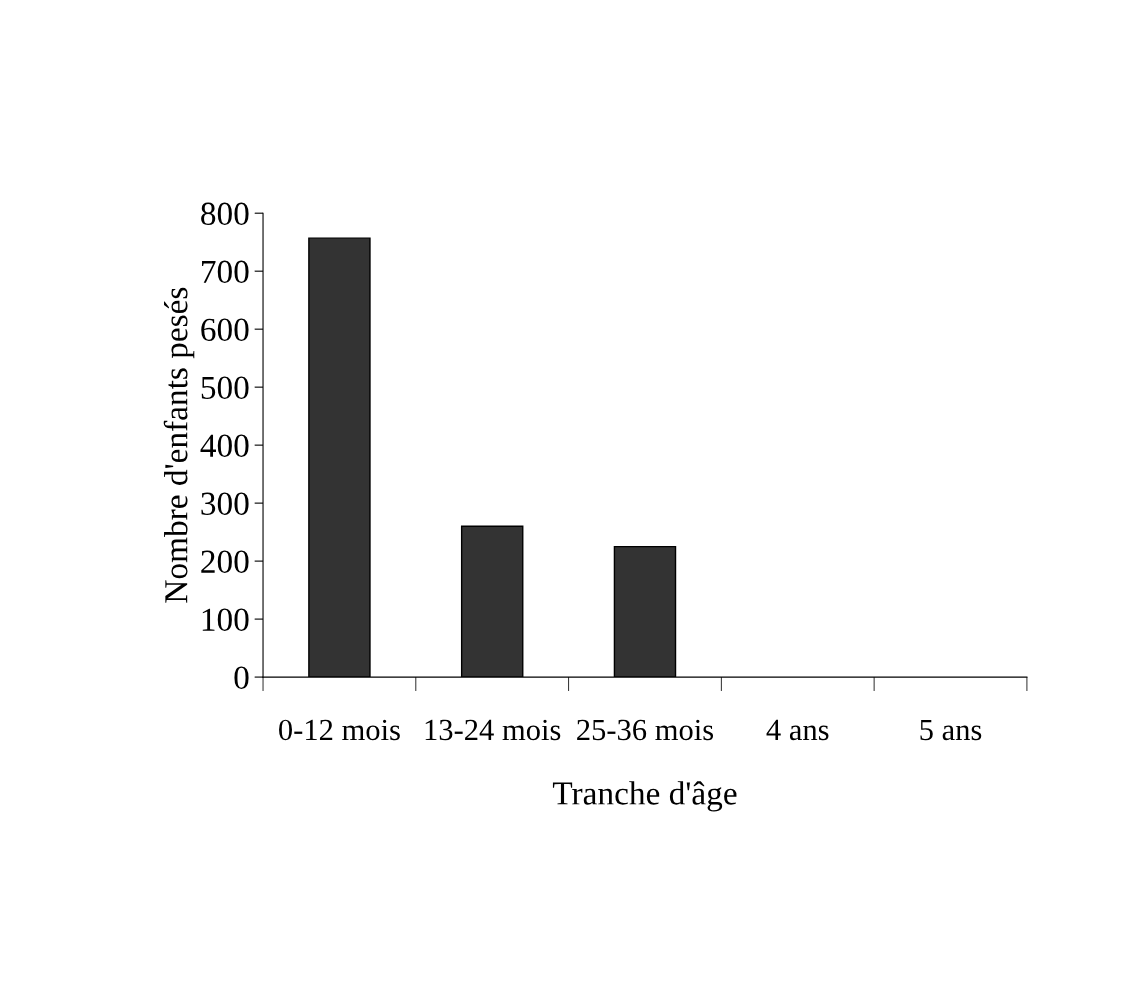  Describe the element at coordinates (224, 446) in the screenshot. I see `y-tick-label: 400` at that location.